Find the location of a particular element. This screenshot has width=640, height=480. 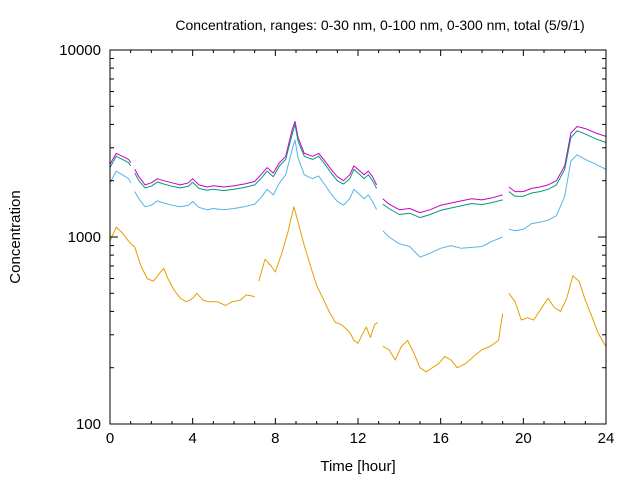

x-tick-label: 8 is located at coordinates (275, 438).